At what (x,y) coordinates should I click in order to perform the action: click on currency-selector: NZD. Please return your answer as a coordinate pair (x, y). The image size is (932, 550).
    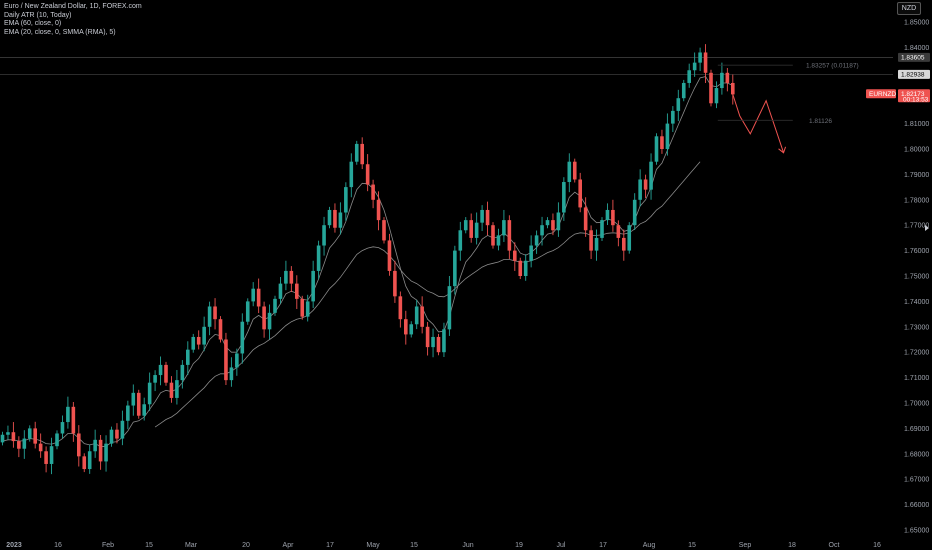
    Looking at the image, I should click on (909, 8).